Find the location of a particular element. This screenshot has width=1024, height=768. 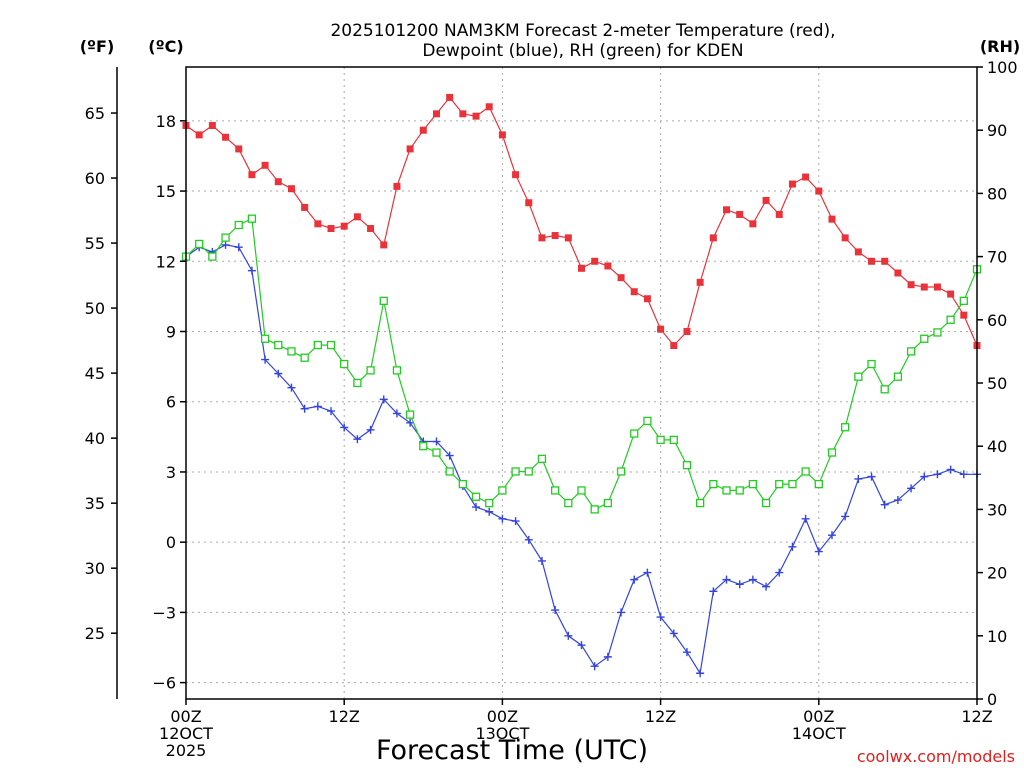

rh-tick-label: 30 is located at coordinates (997, 509).